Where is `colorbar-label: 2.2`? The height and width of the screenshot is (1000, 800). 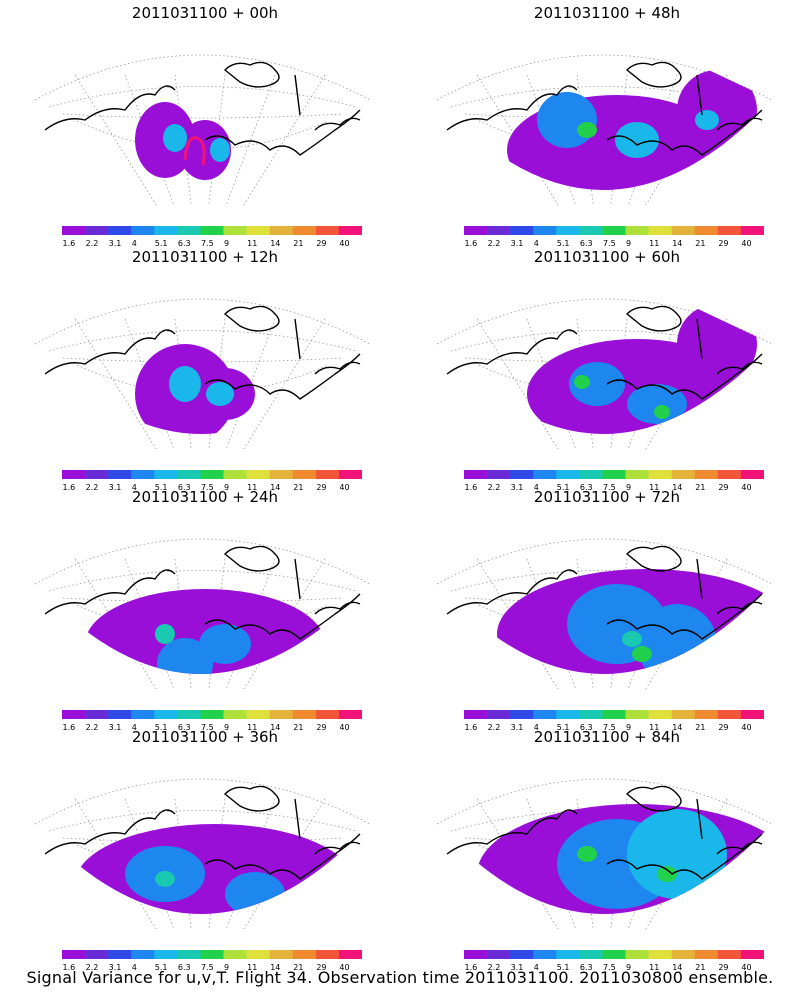
colorbar-label: 2.2 is located at coordinates (494, 727).